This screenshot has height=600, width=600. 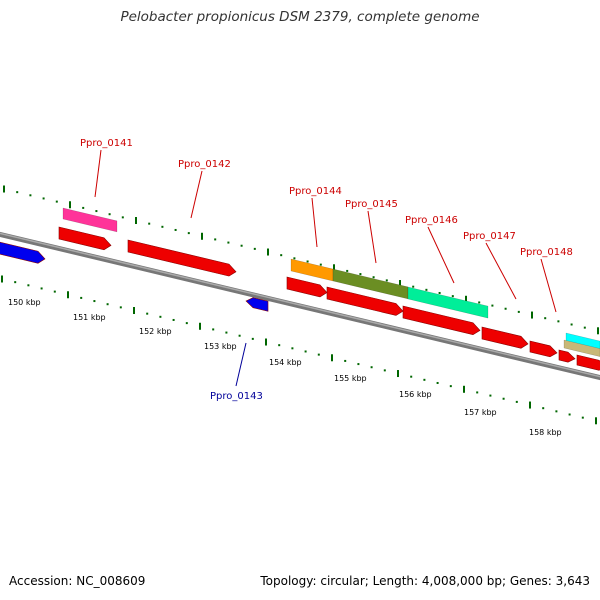 I want to click on gene-label-ppro-0147: Ppro_0147, so click(x=489, y=236).